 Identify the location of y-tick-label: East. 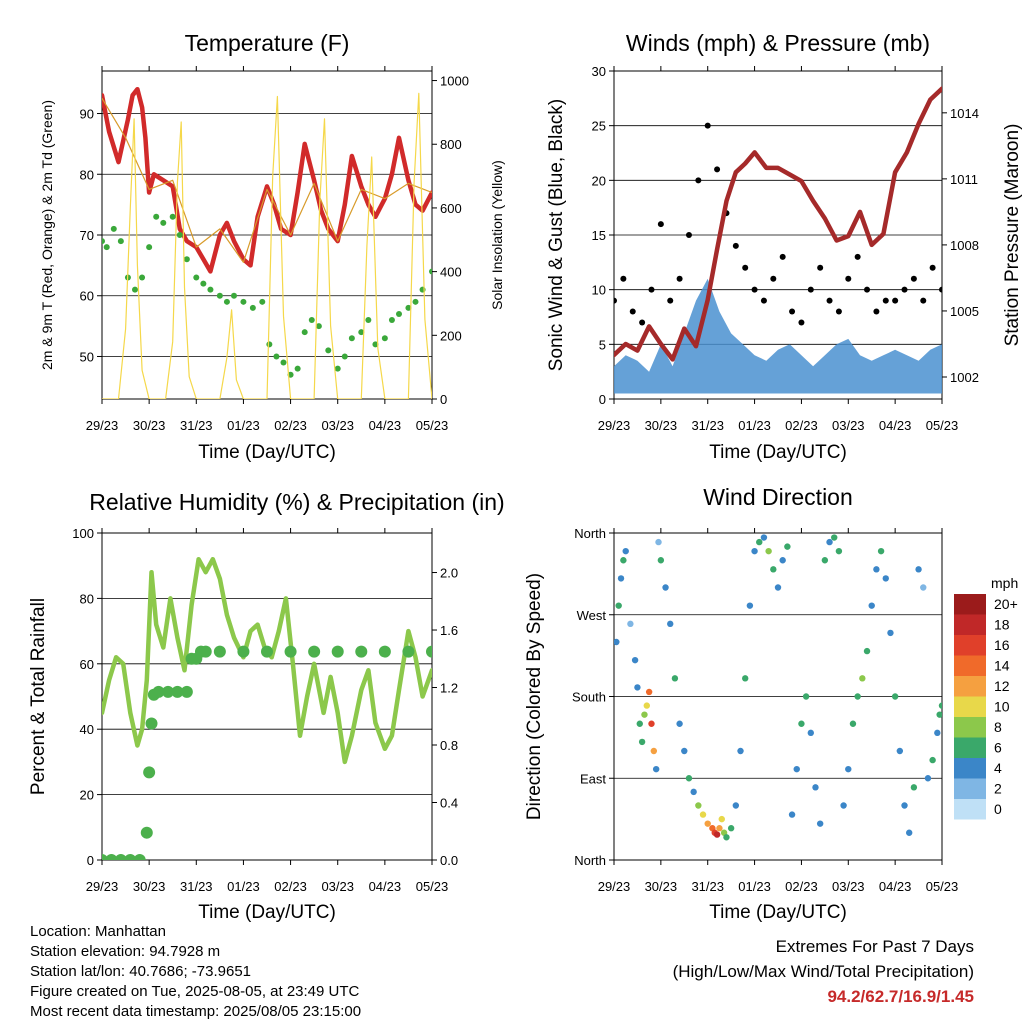
(593, 778).